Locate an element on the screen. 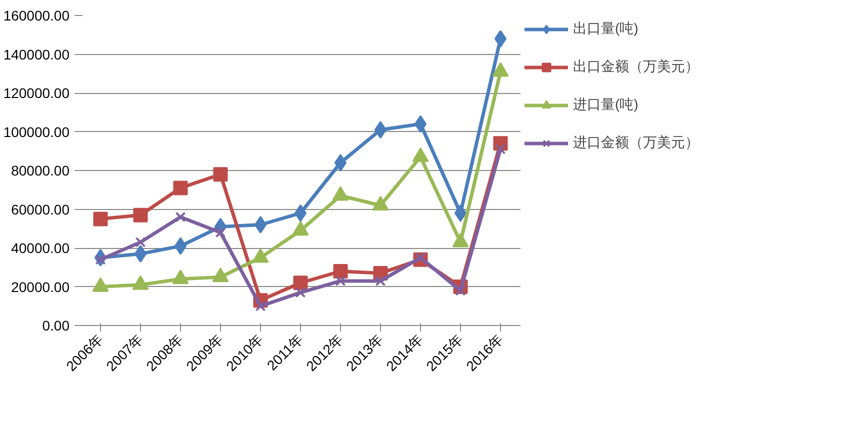 This screenshot has height=425, width=867. legend-label: 进口量(吨) is located at coordinates (605, 105).